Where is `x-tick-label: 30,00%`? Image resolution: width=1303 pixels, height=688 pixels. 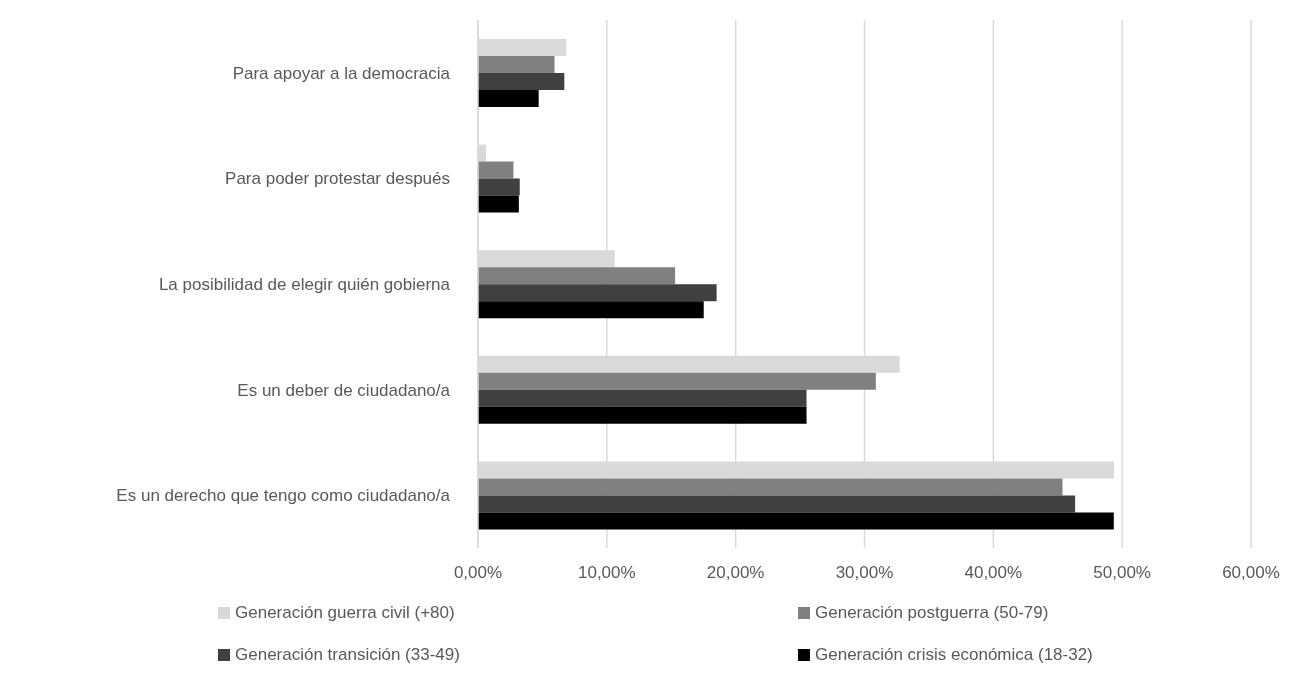
x-tick-label: 30,00% is located at coordinates (864, 573).